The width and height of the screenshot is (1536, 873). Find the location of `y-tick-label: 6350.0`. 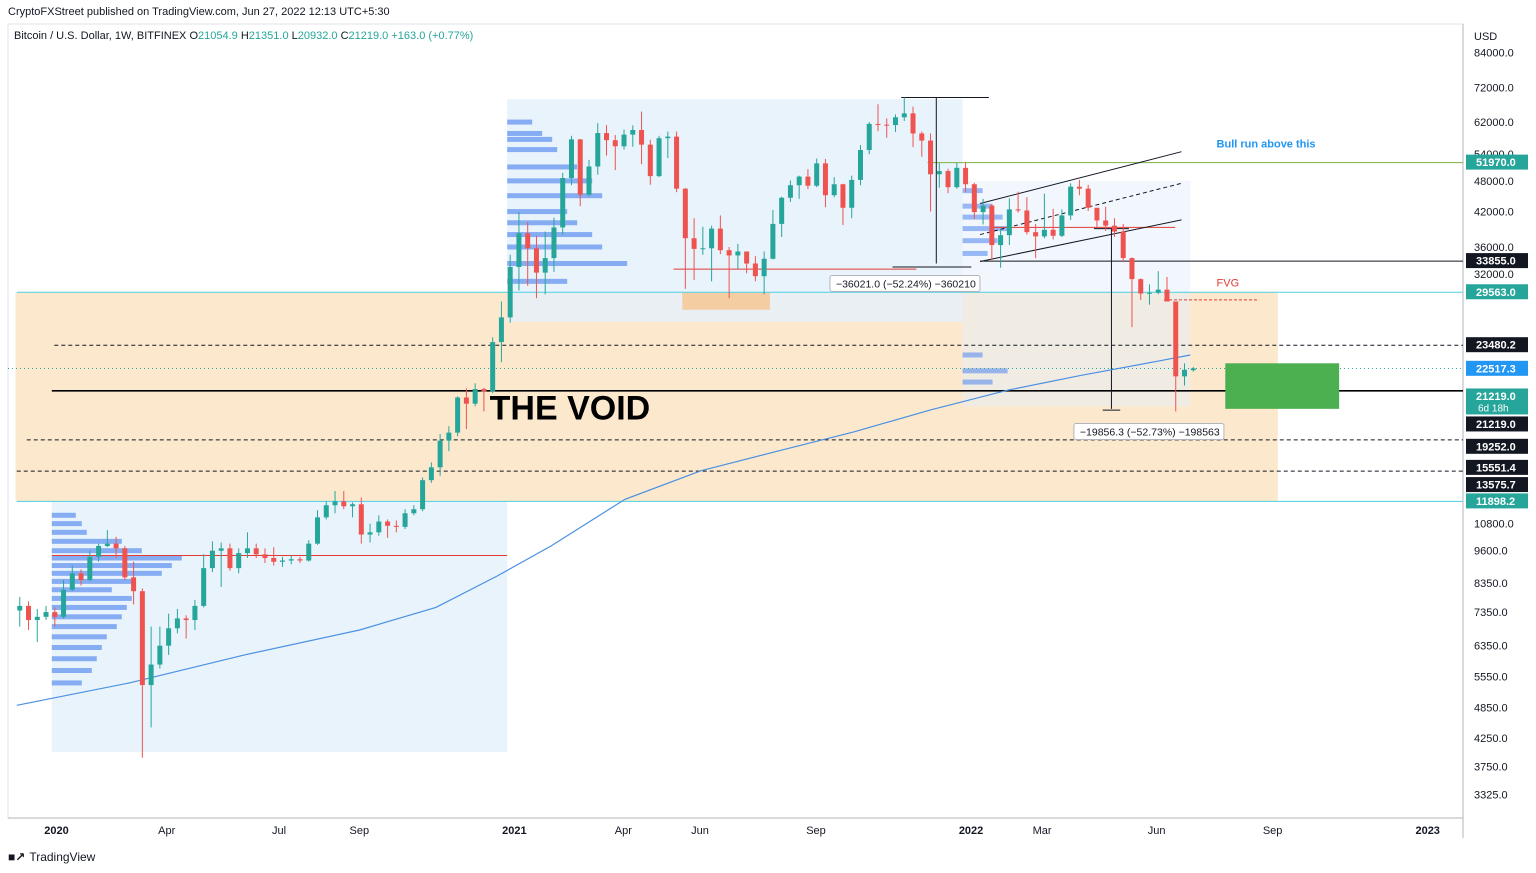

y-tick-label: 6350.0 is located at coordinates (1491, 647).